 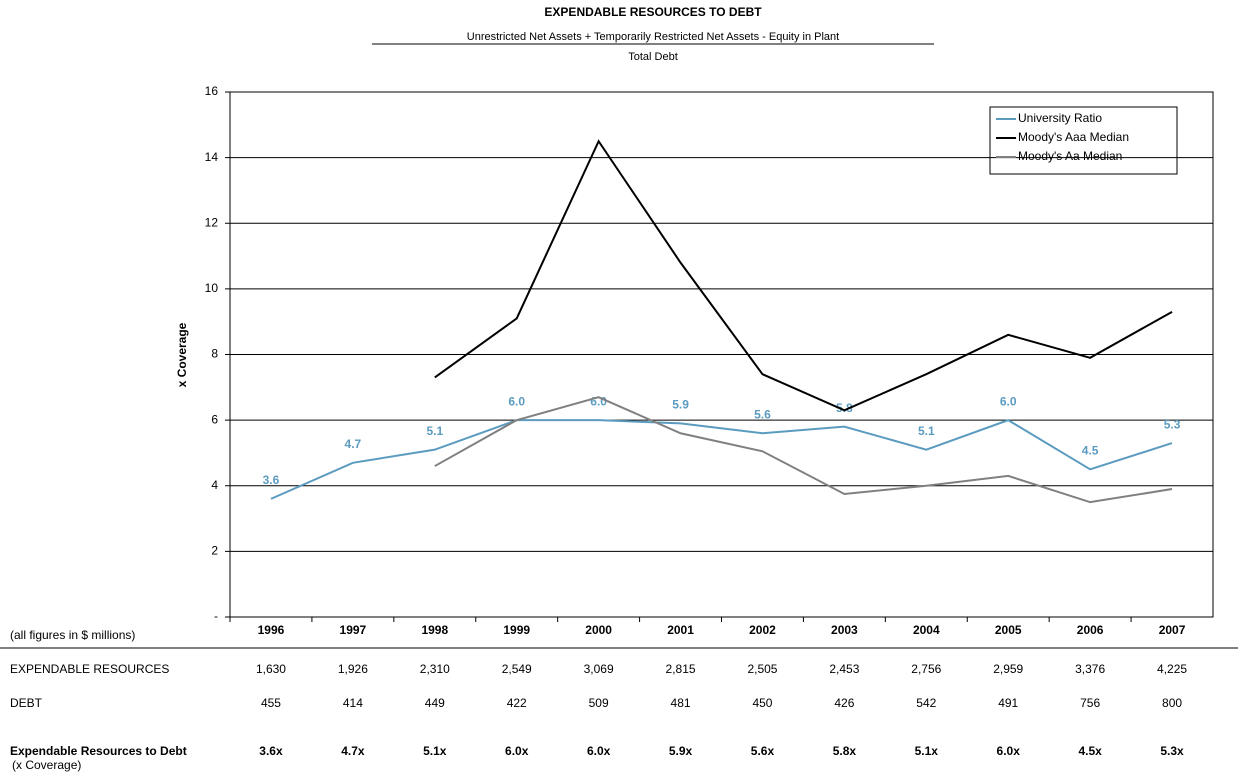 I want to click on table-cell: 426, so click(x=844, y=703).